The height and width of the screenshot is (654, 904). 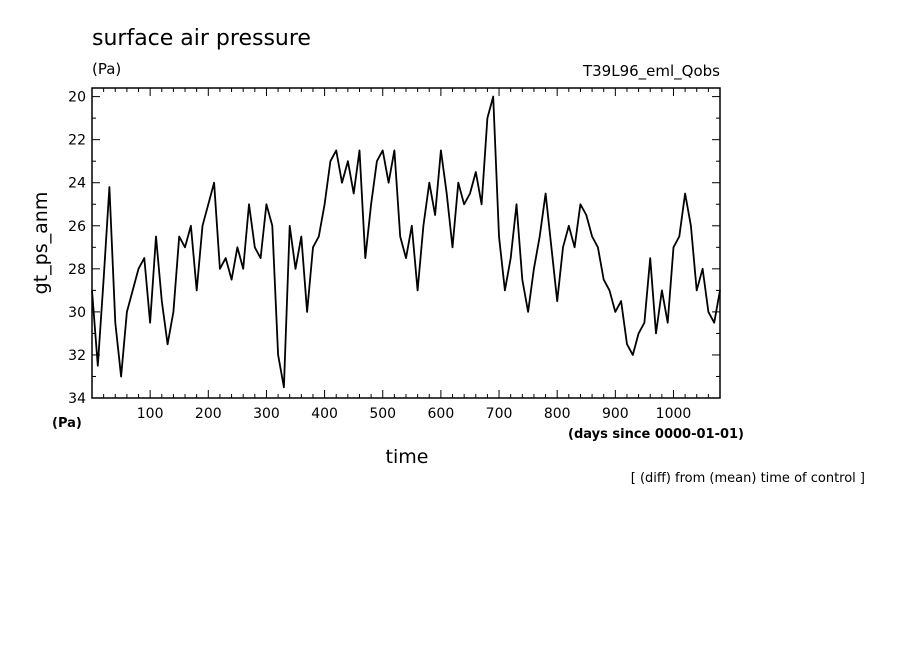 What do you see at coordinates (77, 270) in the screenshot?
I see `y-tick-label: 28` at bounding box center [77, 270].